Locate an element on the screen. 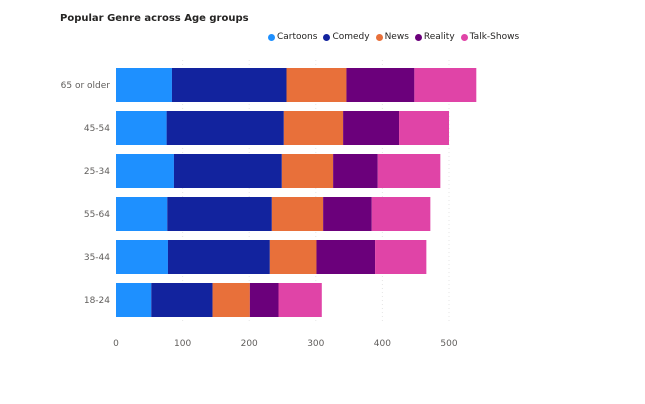 This screenshot has width=645, height=404. legend-item: Cartoons is located at coordinates (292, 37).